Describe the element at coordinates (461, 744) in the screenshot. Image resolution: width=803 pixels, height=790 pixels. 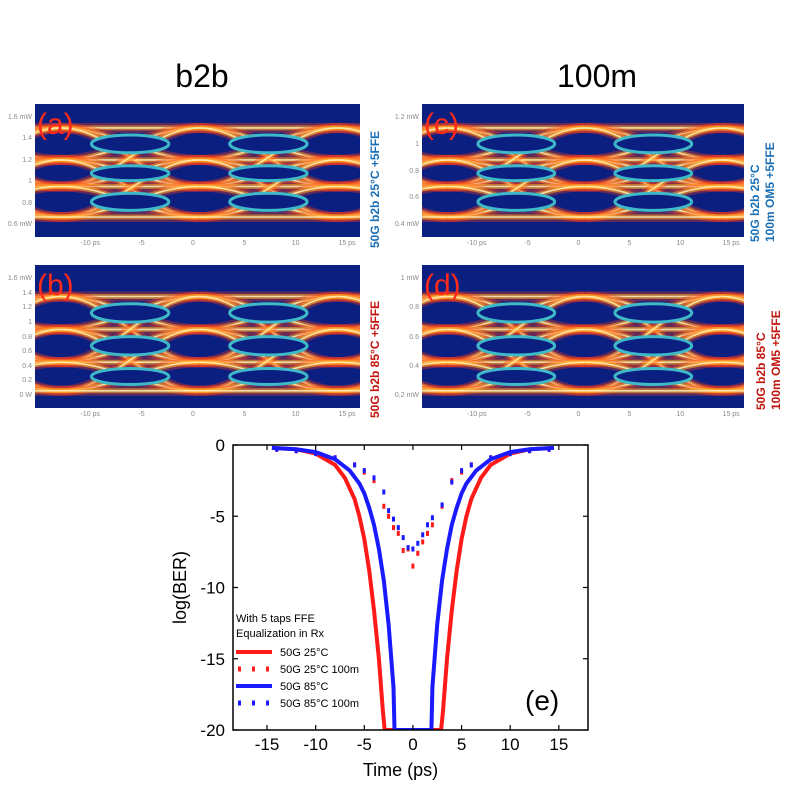
I see `x-tick-label: 5` at that location.